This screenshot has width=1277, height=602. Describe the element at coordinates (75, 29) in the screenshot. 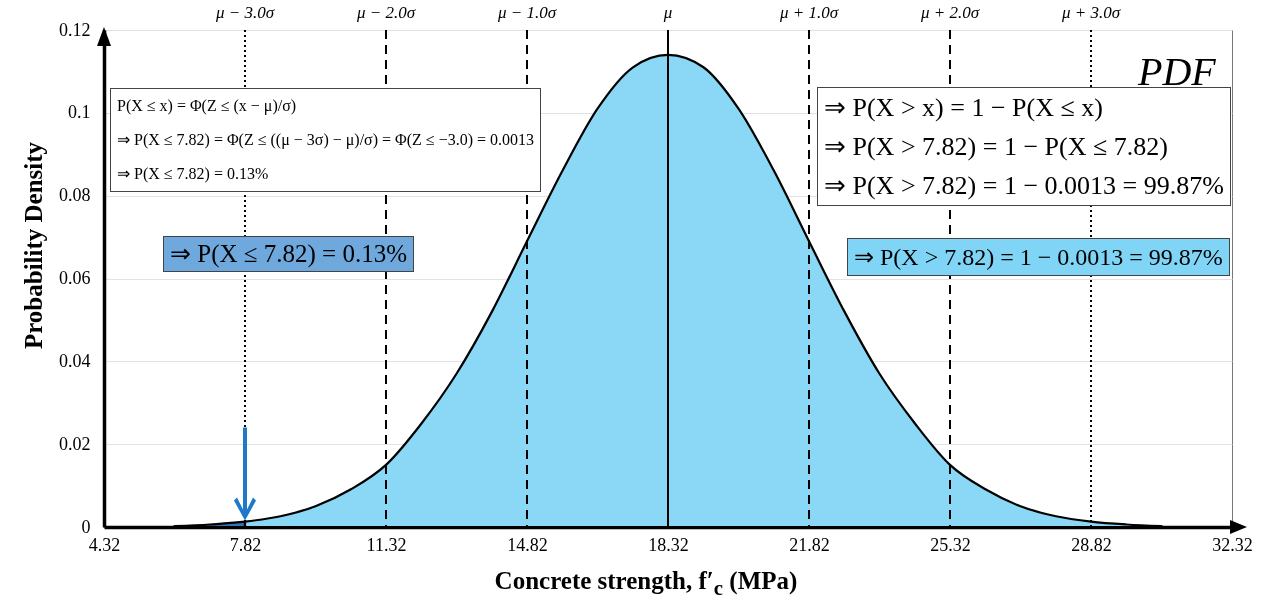

I see `y-tick-label: 0.12` at that location.